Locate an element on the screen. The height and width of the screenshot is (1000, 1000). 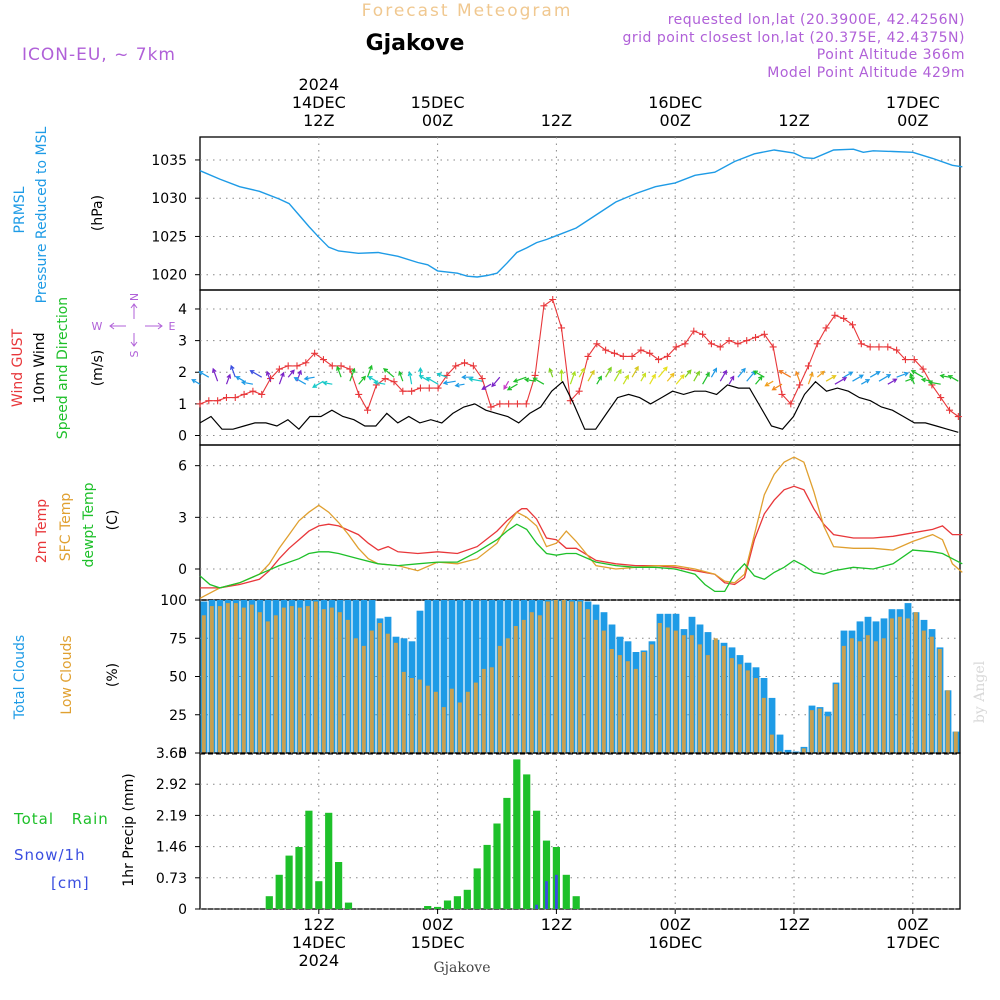
temp-unit-label: (C) is located at coordinates (113, 520).